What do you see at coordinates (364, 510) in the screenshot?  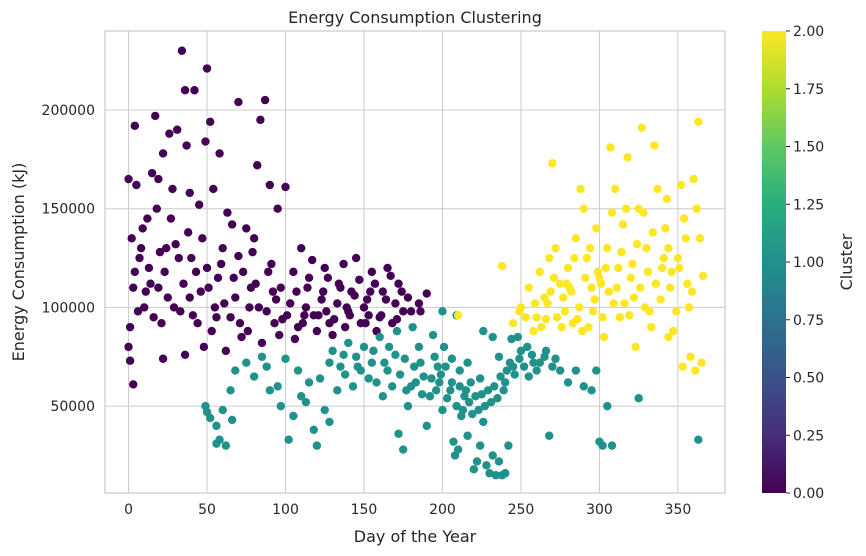 I see `x-tick-label: 150` at bounding box center [364, 510].